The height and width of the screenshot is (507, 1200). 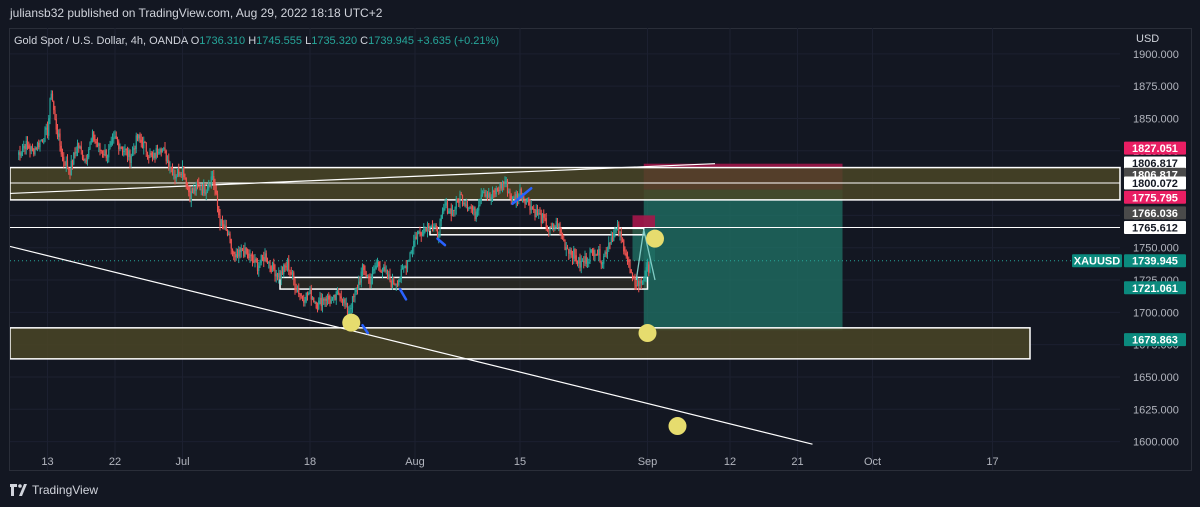 I want to click on y-tick-label: 1600.000, so click(x=1156, y=443).